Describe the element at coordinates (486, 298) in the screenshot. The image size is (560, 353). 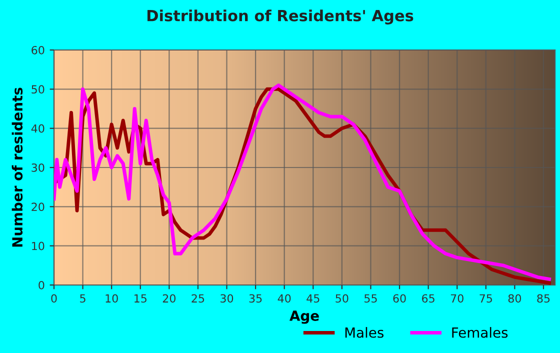
I see `x-tick-label: 75` at that location.